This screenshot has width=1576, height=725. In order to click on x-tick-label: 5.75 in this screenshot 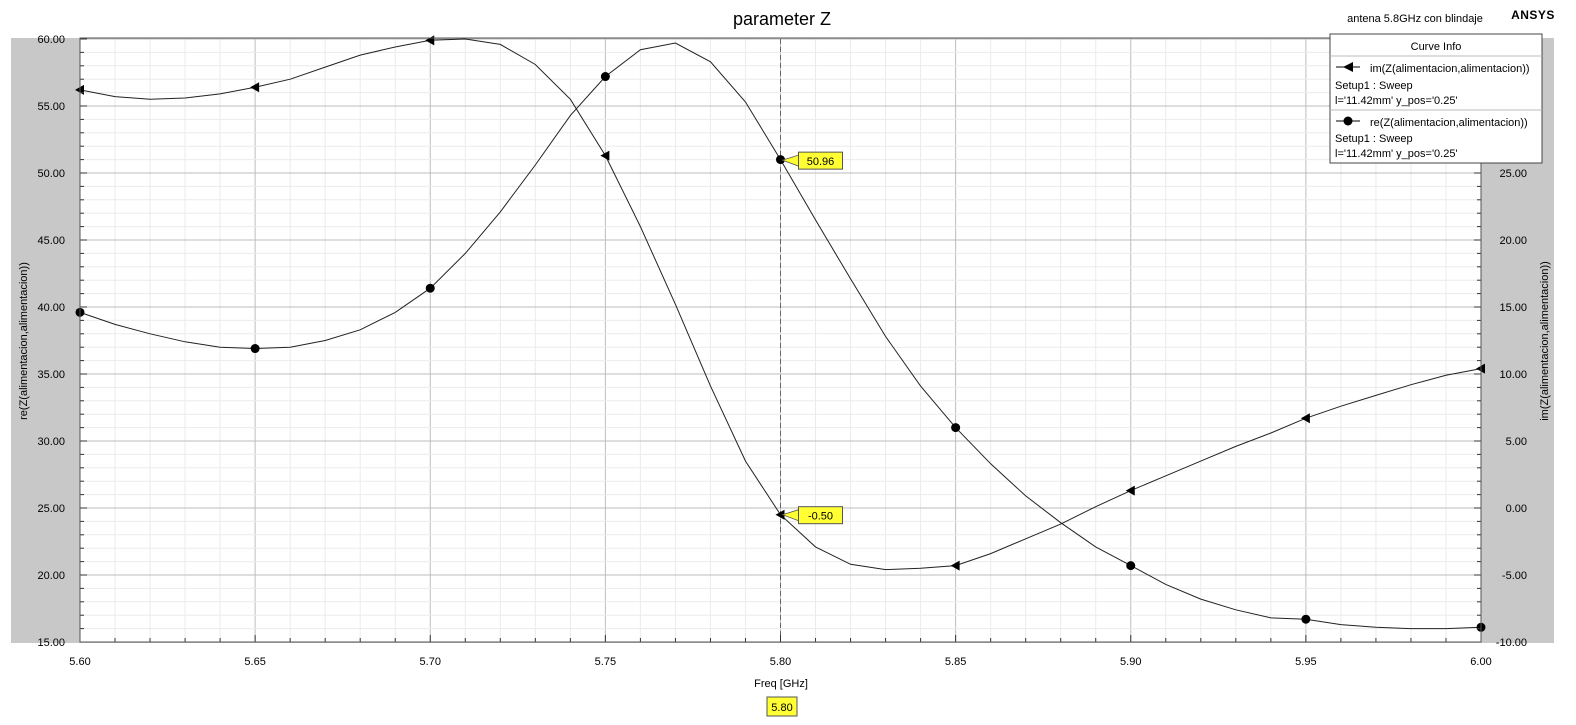, I will do `click(605, 662)`.